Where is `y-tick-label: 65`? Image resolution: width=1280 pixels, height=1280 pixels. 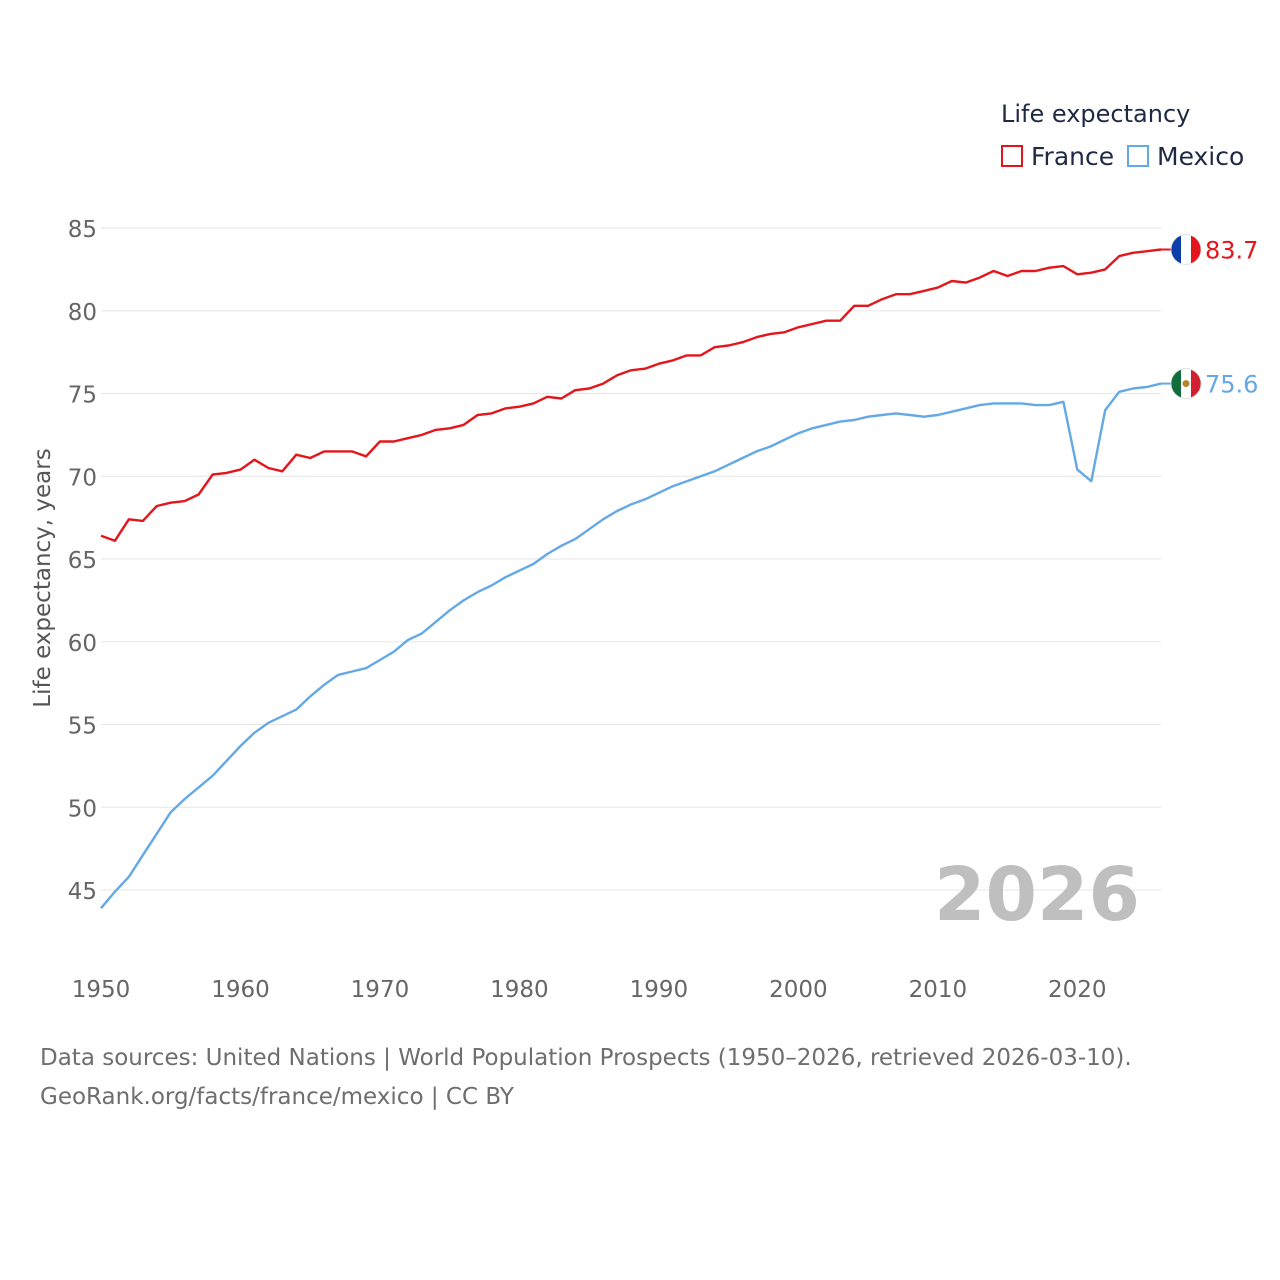
y-tick-label: 65 is located at coordinates (82, 561).